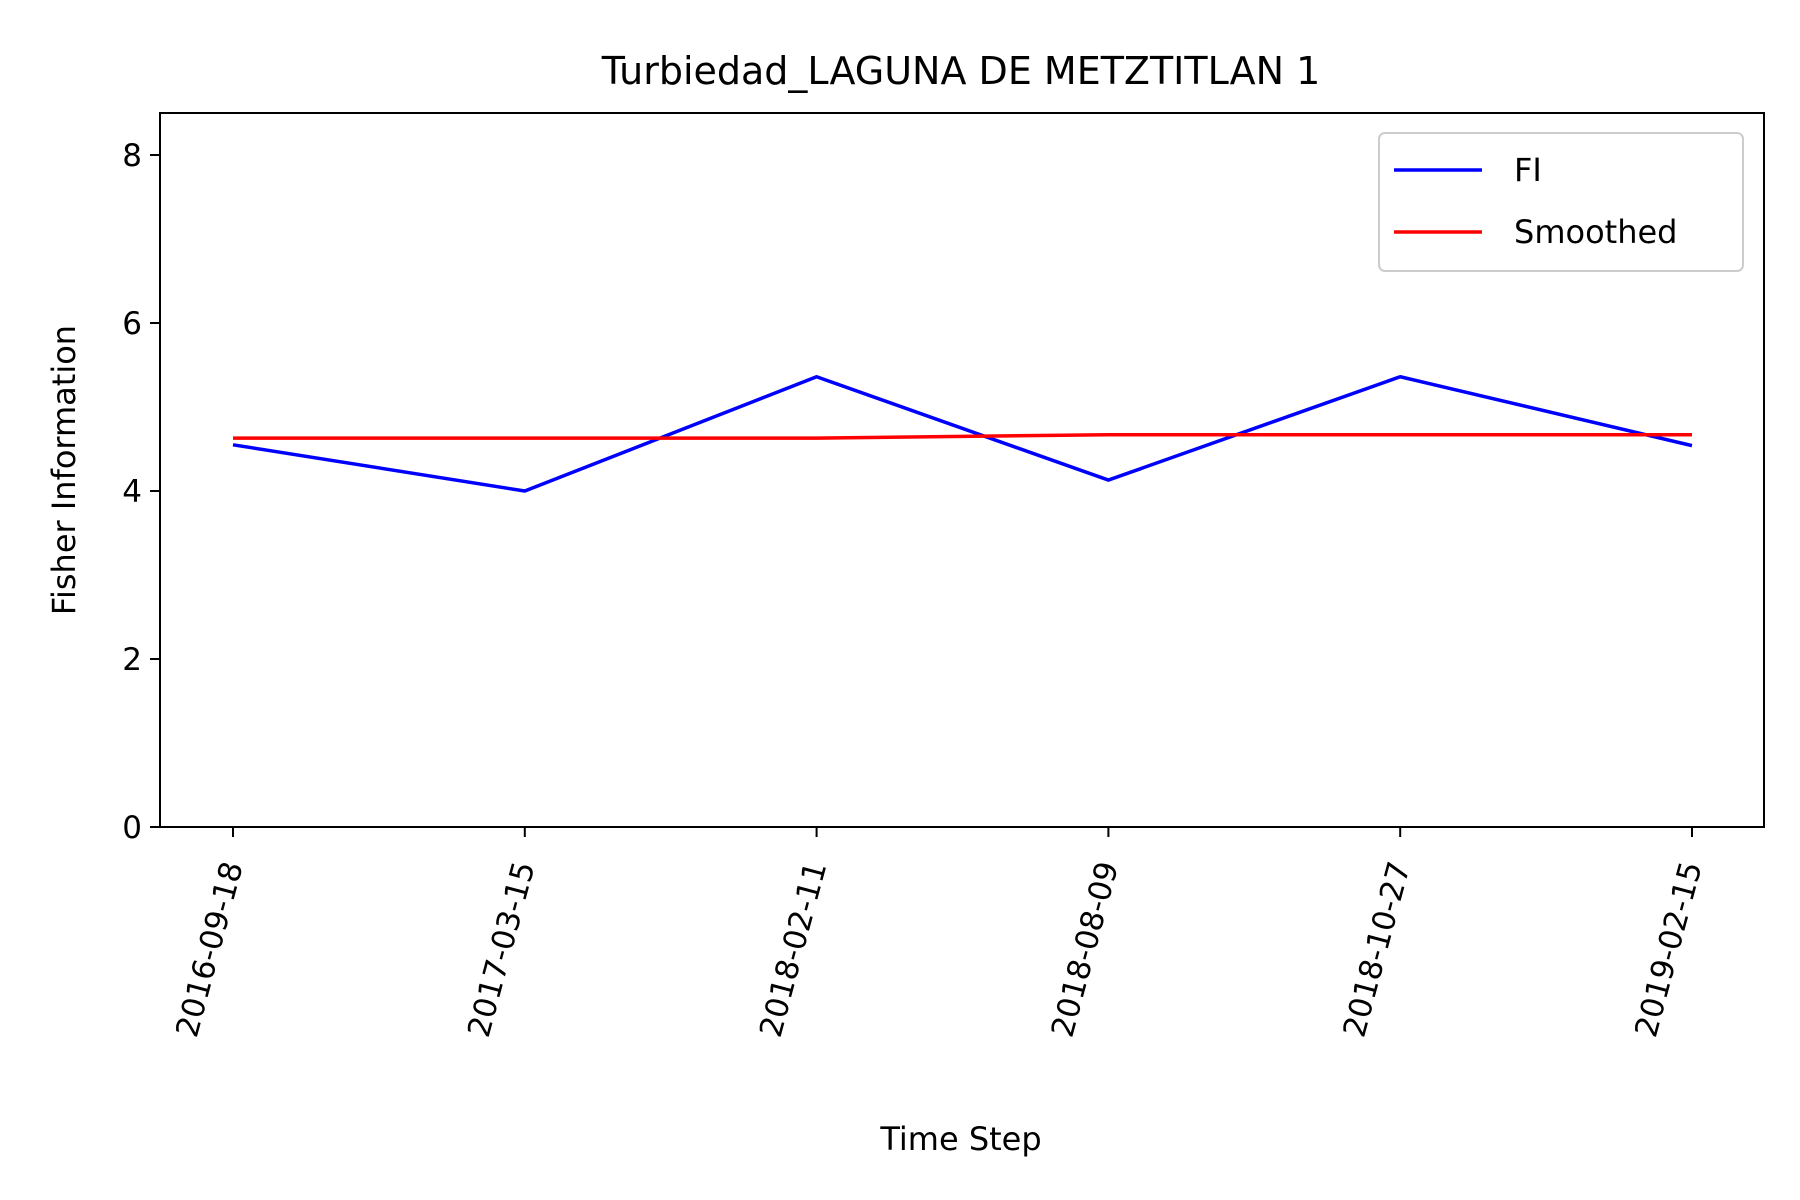  Describe the element at coordinates (1595, 232) in the screenshot. I see `legend-label-smoothed: Smoothed` at that location.